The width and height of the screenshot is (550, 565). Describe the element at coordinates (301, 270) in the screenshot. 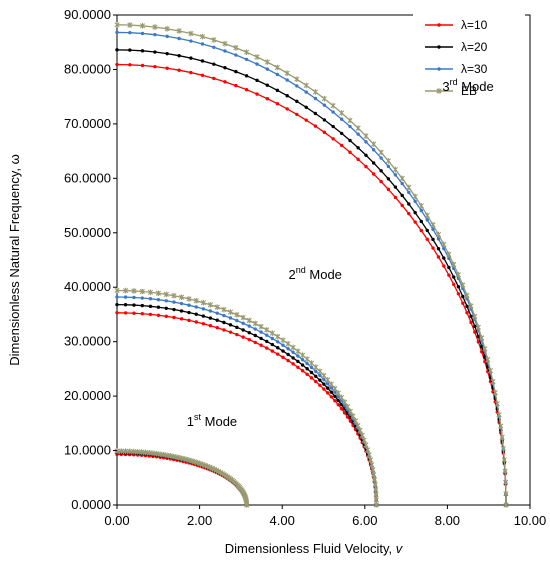

I see `mode-suffix: nd` at that location.